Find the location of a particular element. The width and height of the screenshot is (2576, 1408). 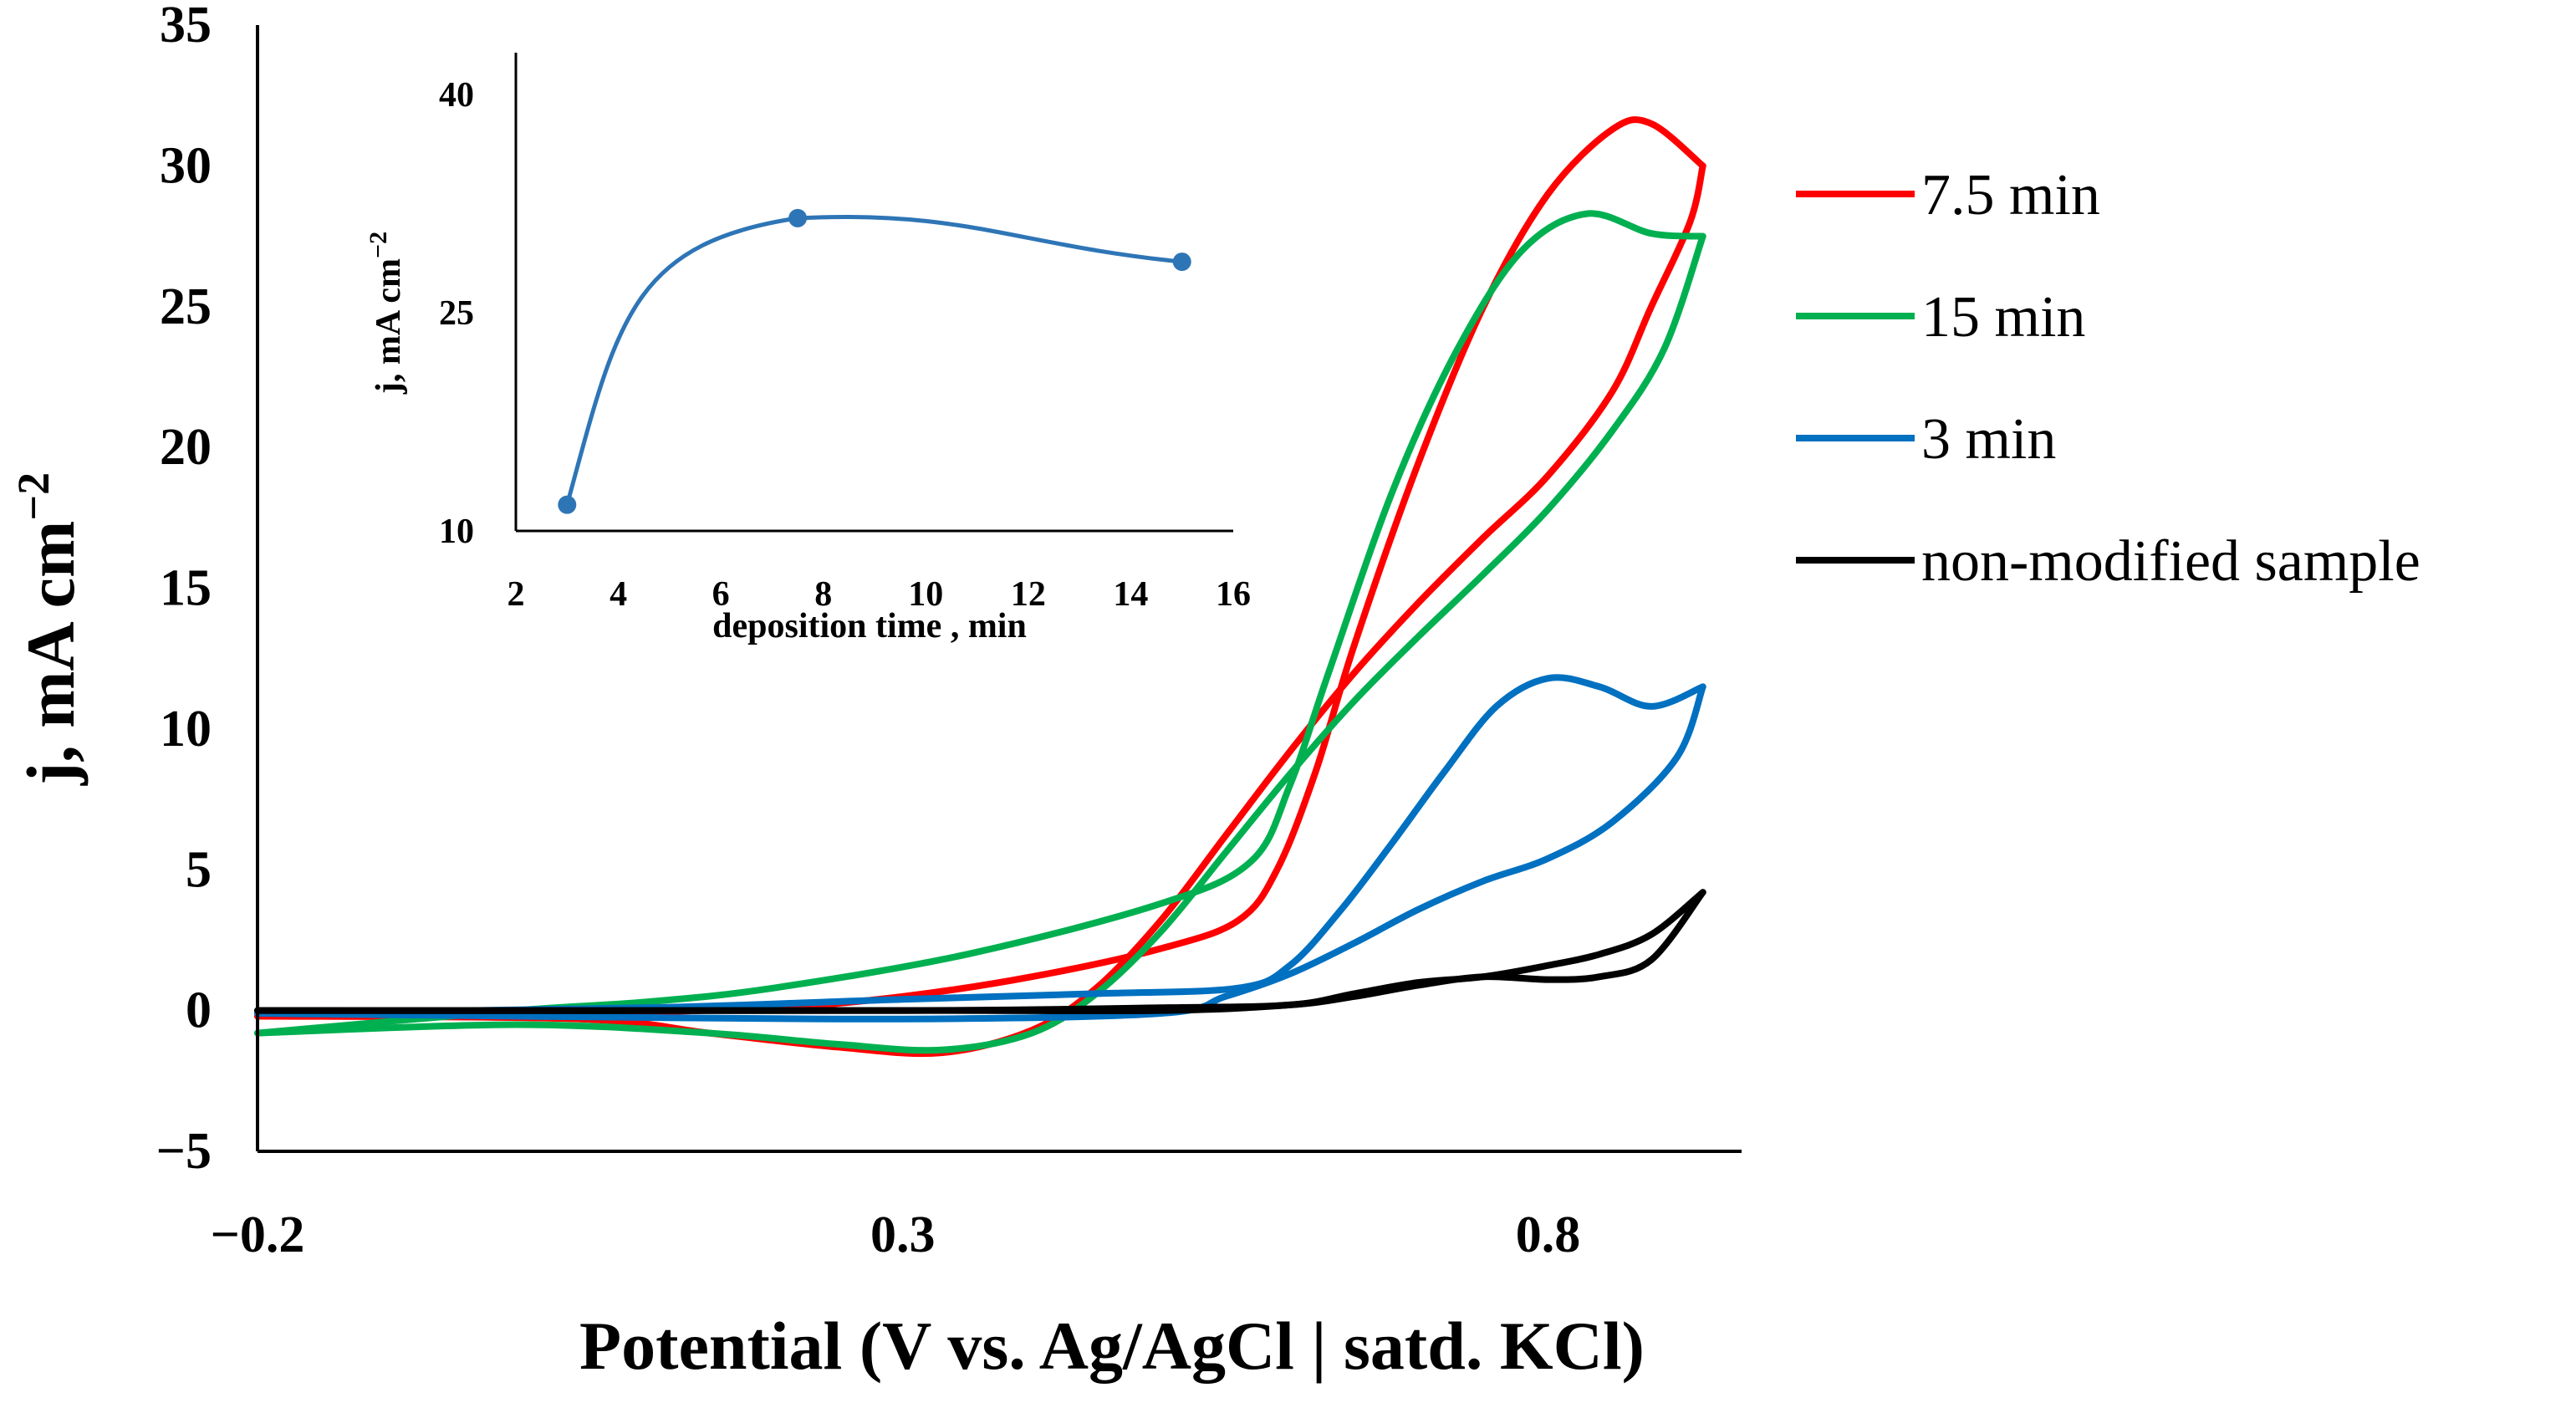

inset-series-group is located at coordinates (874, 361).